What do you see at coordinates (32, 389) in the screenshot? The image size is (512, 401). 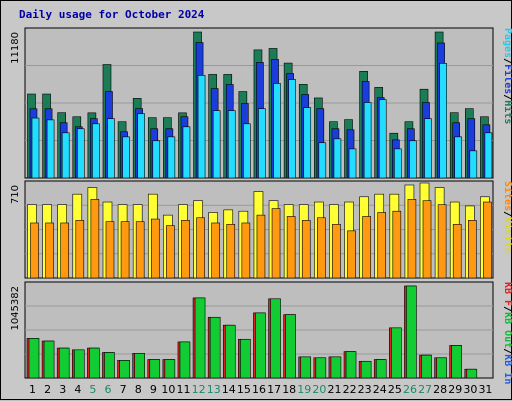 I see `x-tick-label: 1` at bounding box center [32, 389].